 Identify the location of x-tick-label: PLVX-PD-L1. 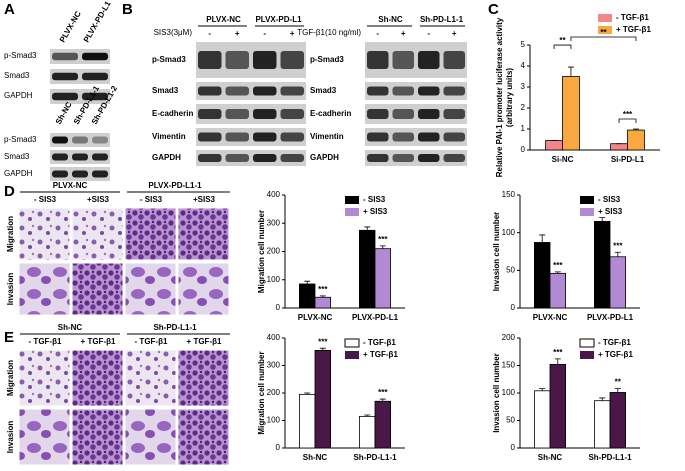
(375, 317).